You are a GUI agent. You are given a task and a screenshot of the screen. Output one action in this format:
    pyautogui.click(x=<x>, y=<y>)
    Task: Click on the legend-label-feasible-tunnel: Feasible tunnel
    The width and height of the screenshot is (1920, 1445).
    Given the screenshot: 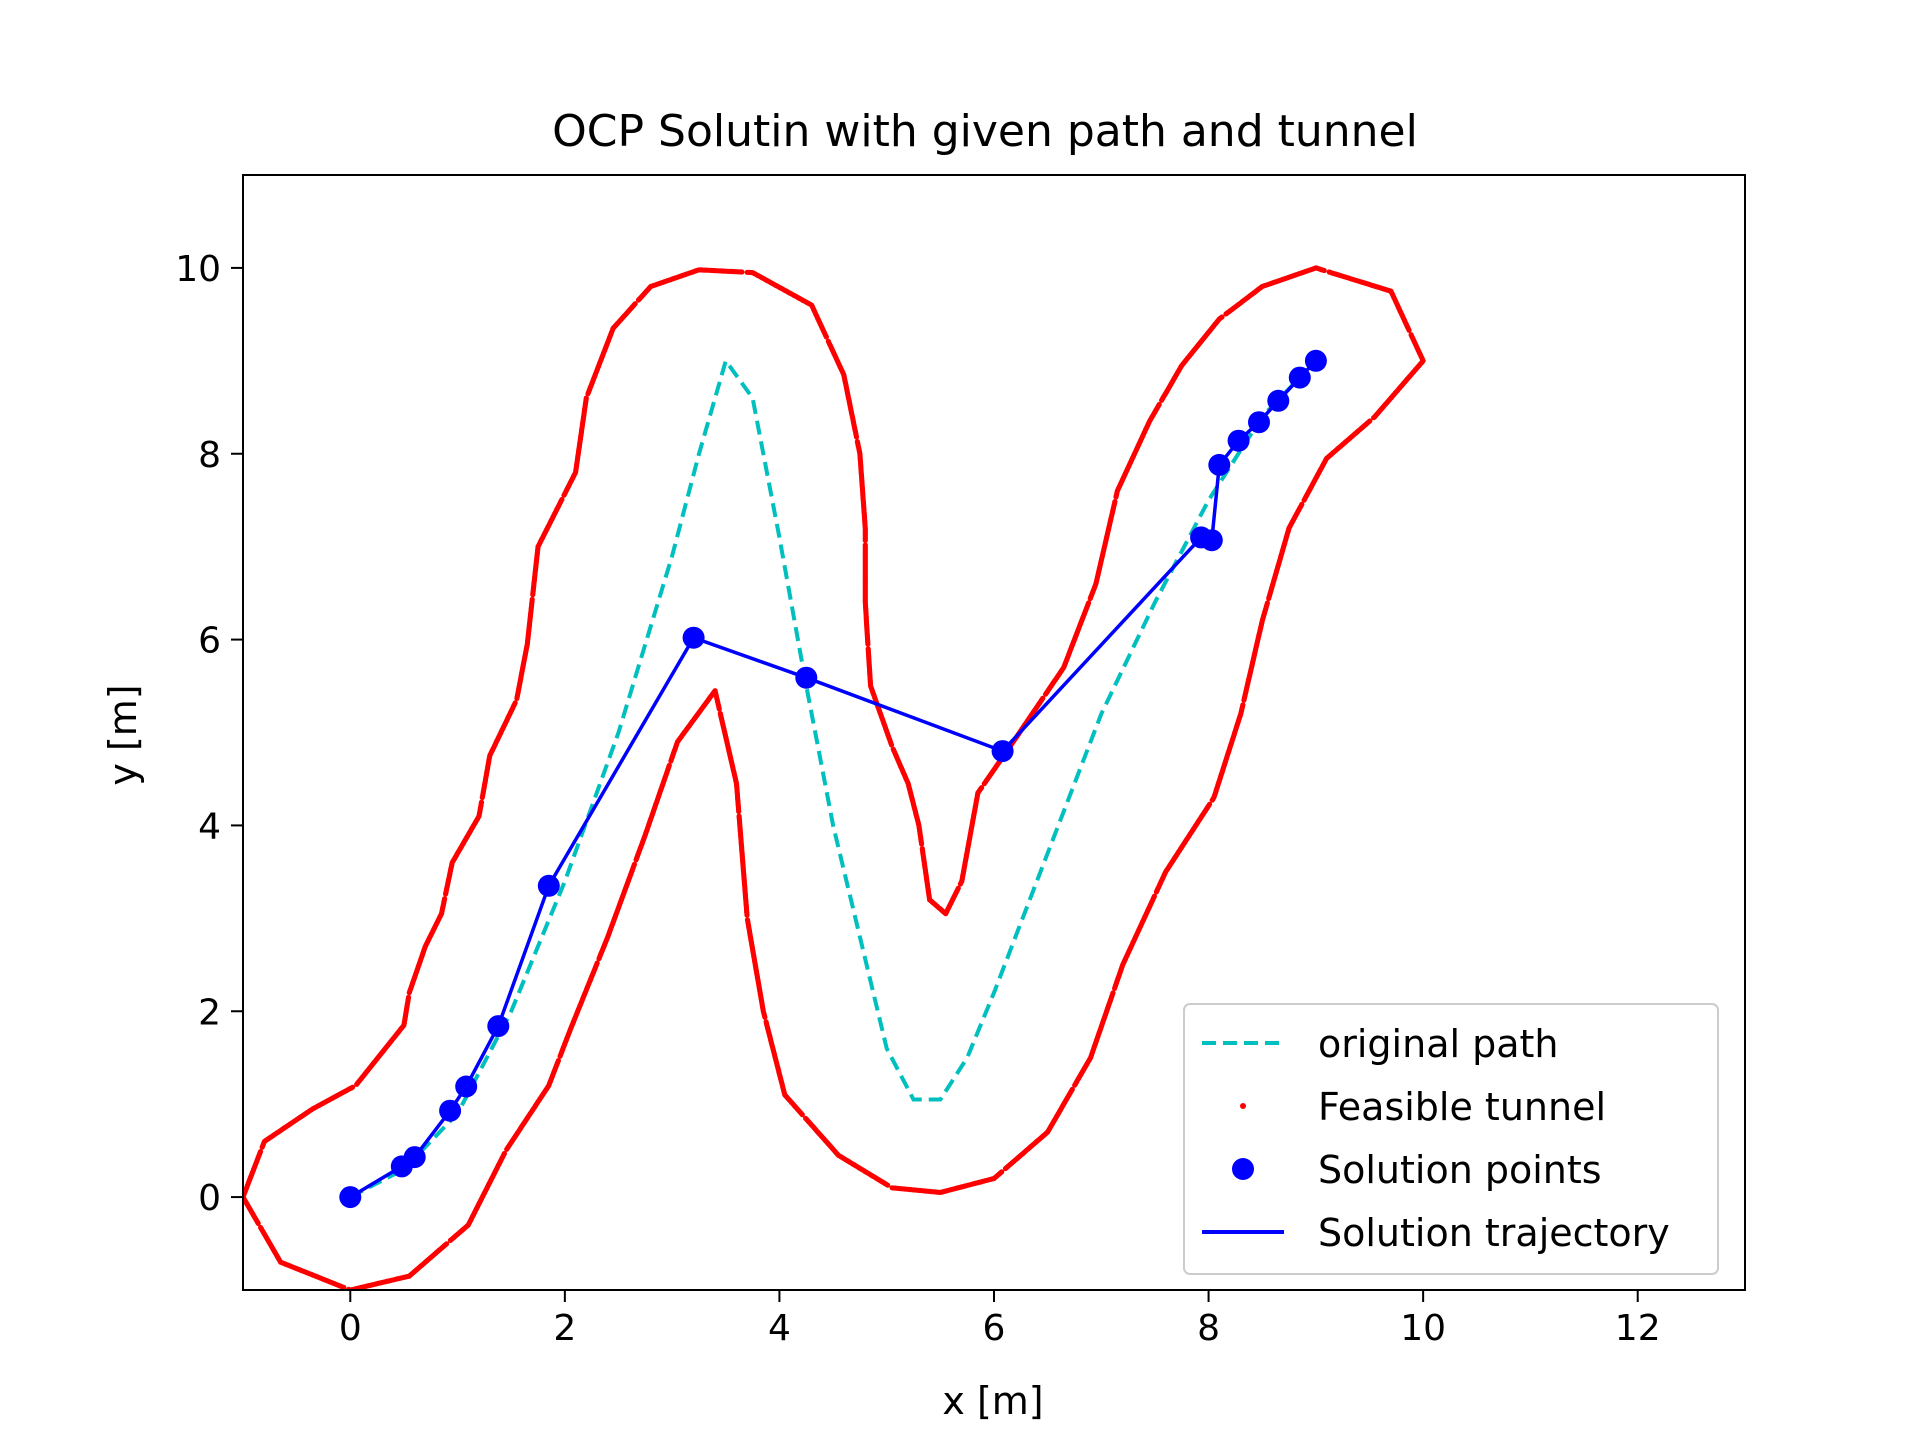 What is the action you would take?
    pyautogui.click(x=1462, y=1107)
    